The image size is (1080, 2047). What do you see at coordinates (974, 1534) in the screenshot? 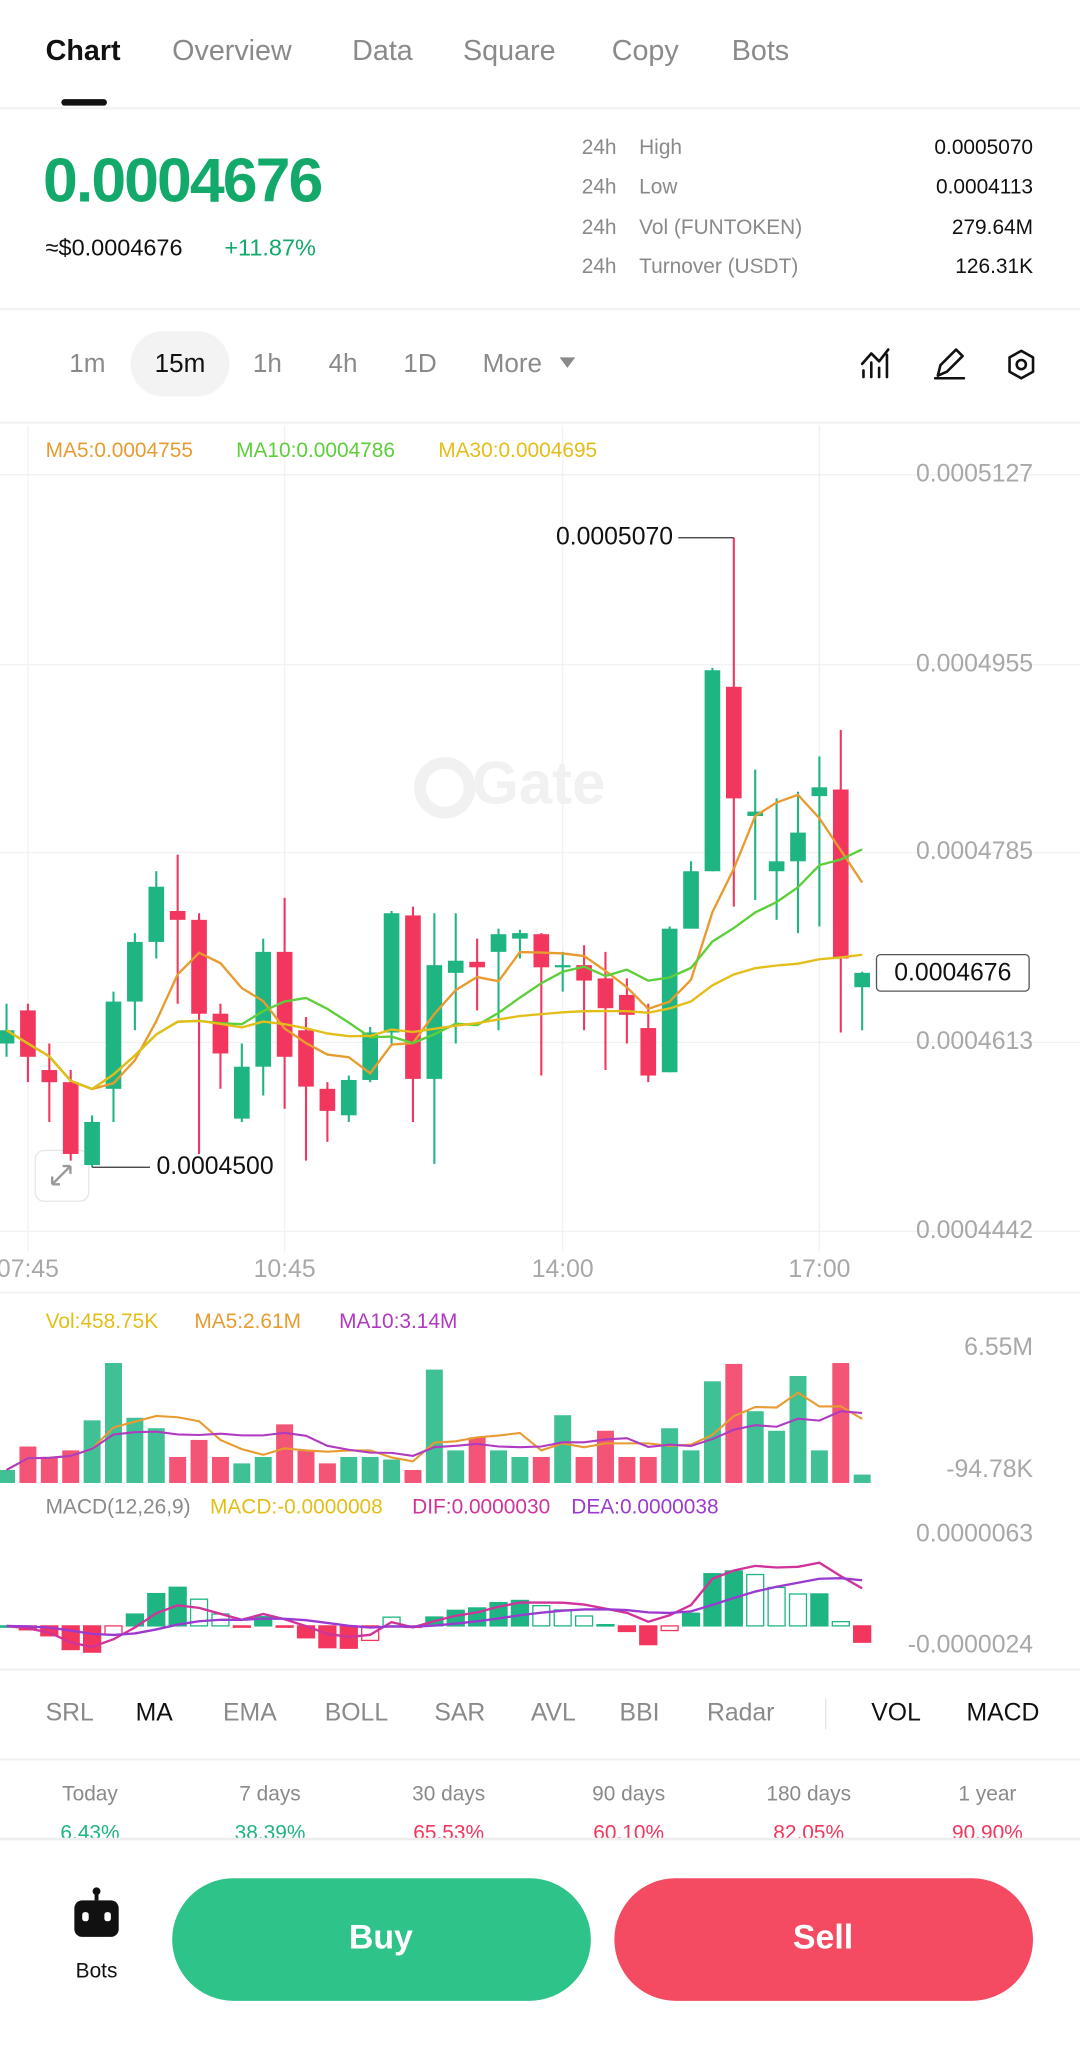
I see `y-tick-label: 0.0000063` at bounding box center [974, 1534].